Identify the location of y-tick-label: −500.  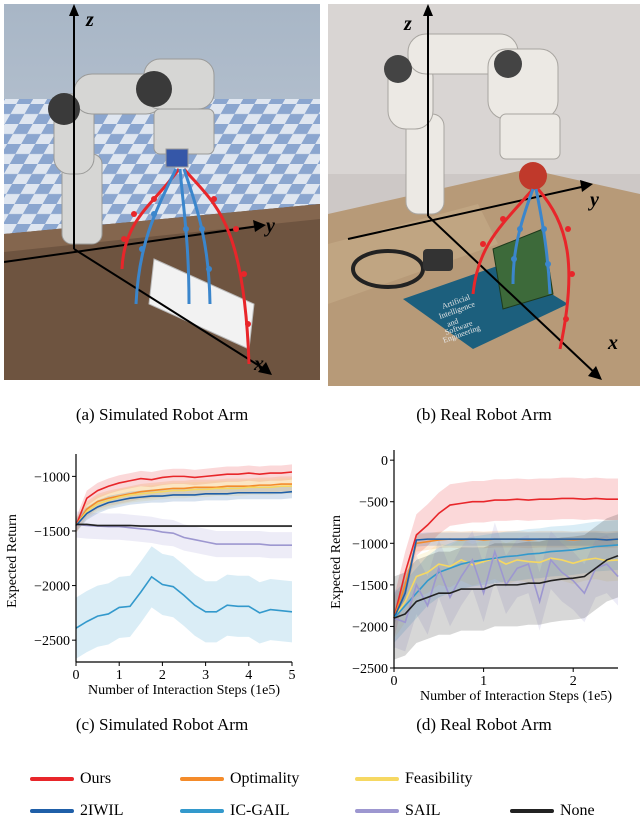
(373, 503).